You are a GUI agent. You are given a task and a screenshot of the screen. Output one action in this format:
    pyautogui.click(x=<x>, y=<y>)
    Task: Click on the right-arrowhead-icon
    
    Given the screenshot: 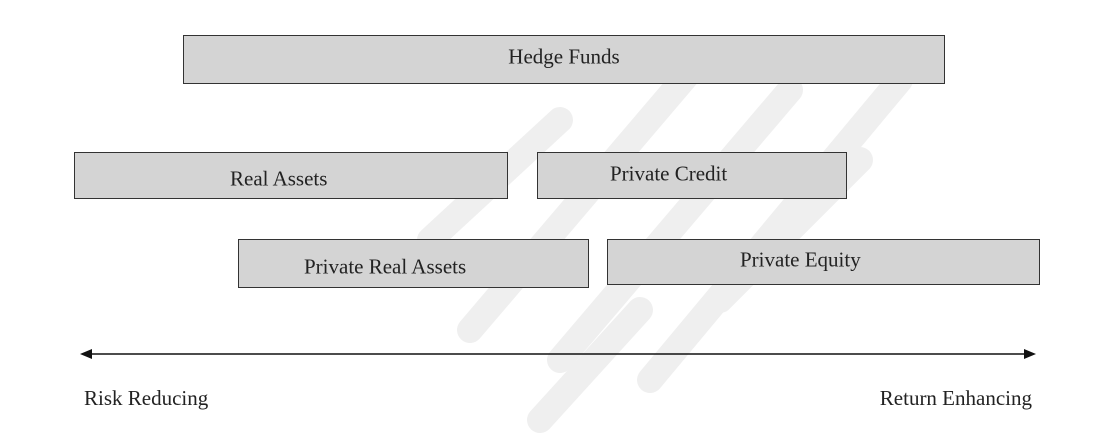 What is the action you would take?
    pyautogui.click(x=1030, y=354)
    